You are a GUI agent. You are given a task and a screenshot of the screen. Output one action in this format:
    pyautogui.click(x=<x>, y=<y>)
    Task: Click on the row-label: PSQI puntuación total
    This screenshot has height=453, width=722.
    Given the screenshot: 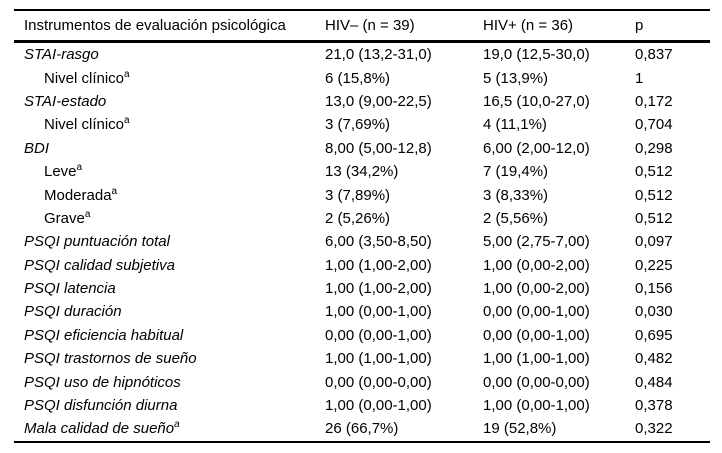 What is the action you would take?
    pyautogui.click(x=97, y=242)
    